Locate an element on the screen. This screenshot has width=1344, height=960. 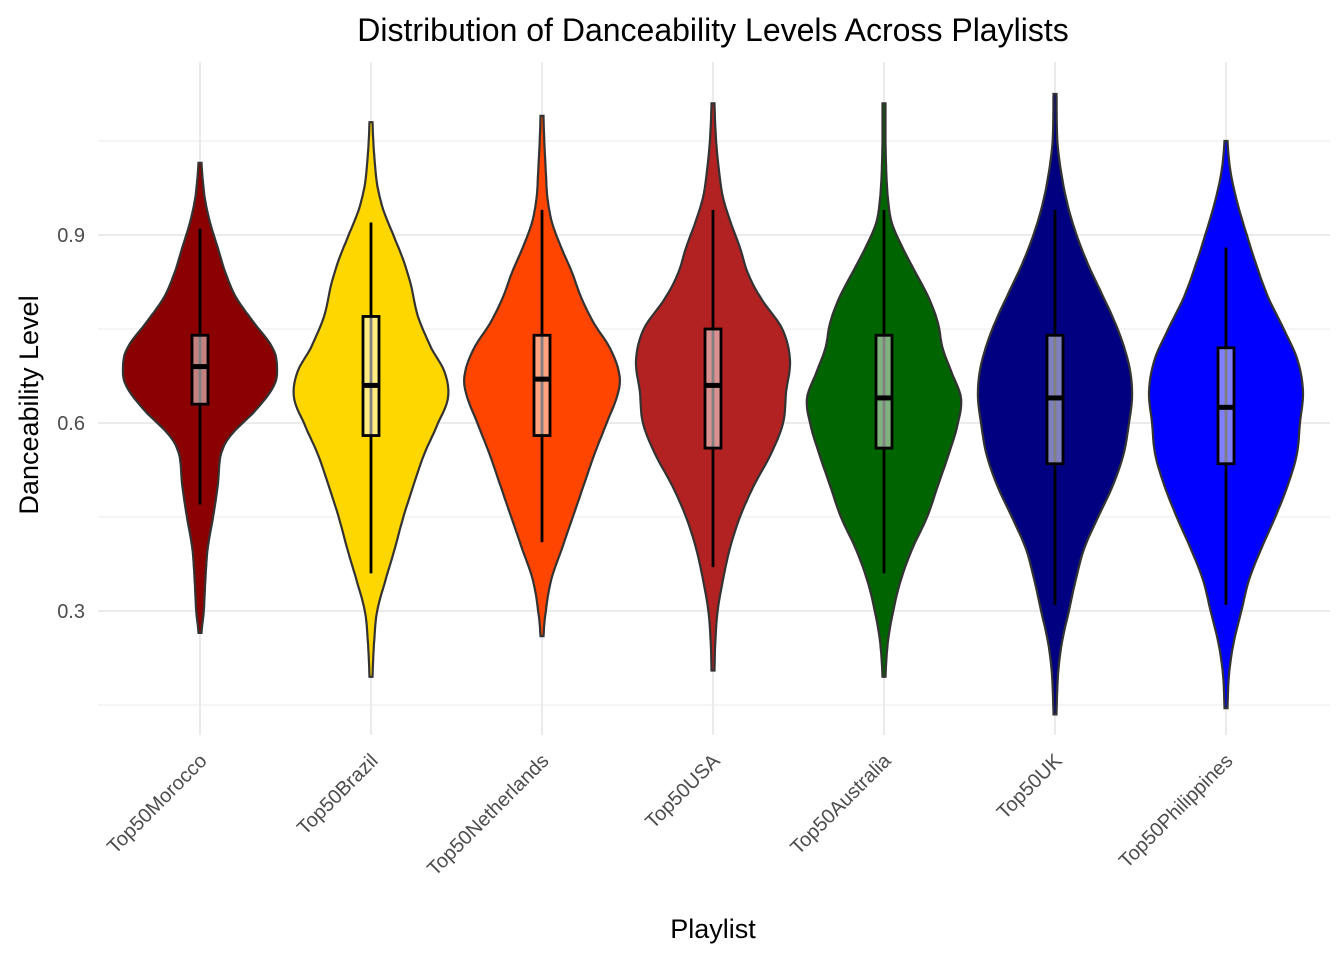
y-axis-ticks: 0.3 0.6 0.9 is located at coordinates (71, 424).